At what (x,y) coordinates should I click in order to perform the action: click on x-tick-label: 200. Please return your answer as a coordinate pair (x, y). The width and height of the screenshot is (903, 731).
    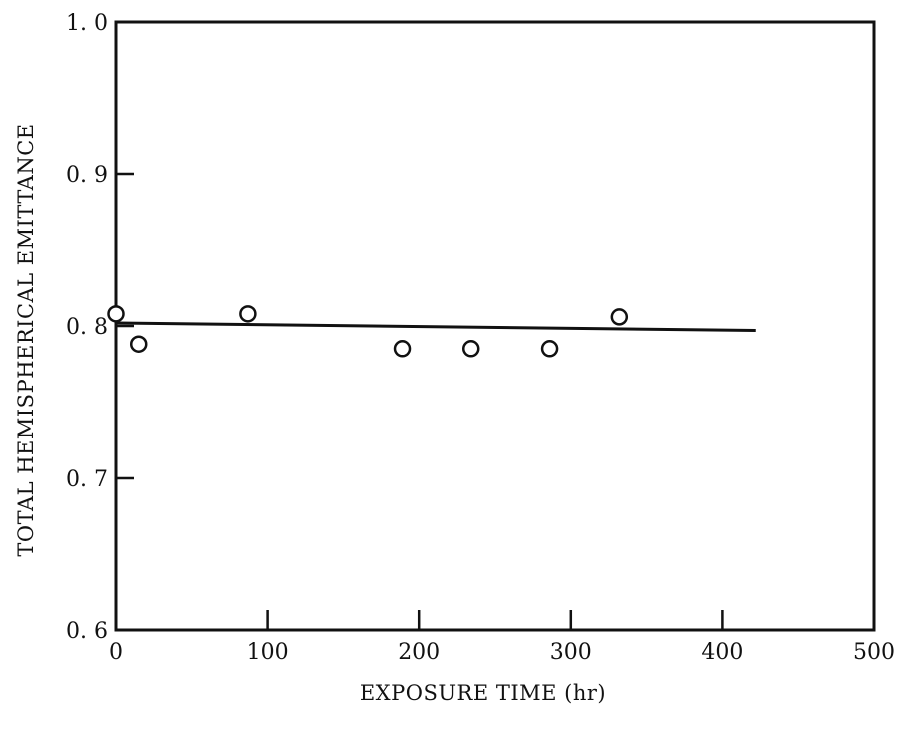
    Looking at the image, I should click on (419, 652).